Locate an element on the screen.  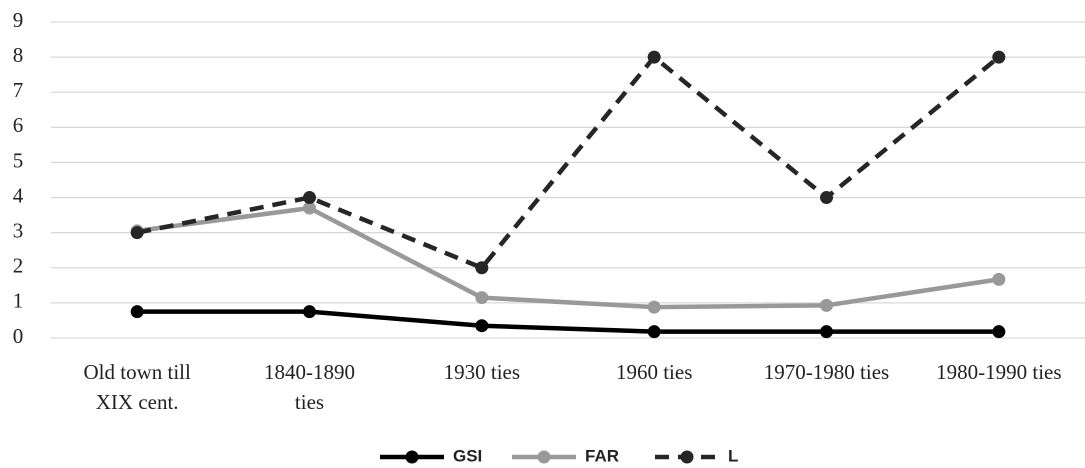
legend-label: L is located at coordinates (733, 455).